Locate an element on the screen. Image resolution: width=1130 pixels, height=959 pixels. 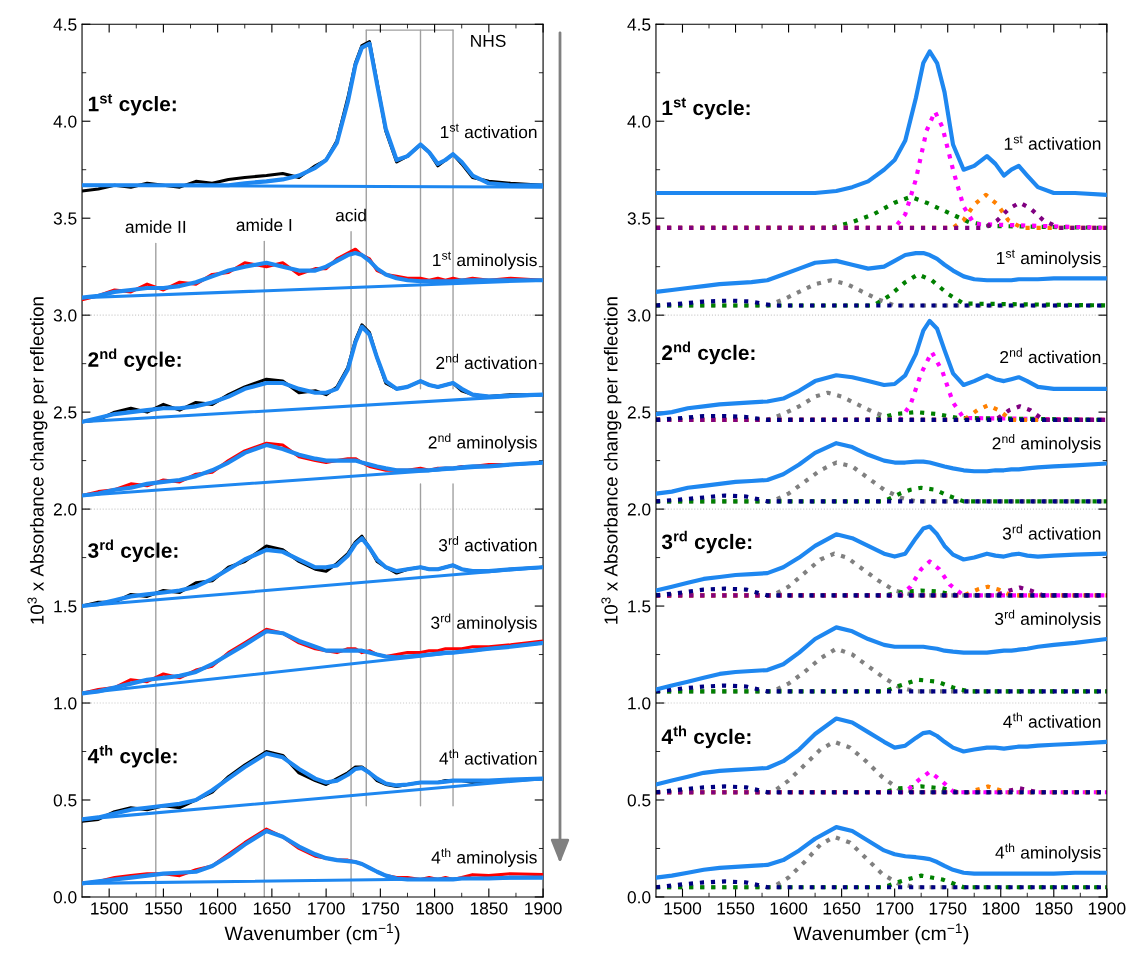
annotation: amide I is located at coordinates (264, 225).